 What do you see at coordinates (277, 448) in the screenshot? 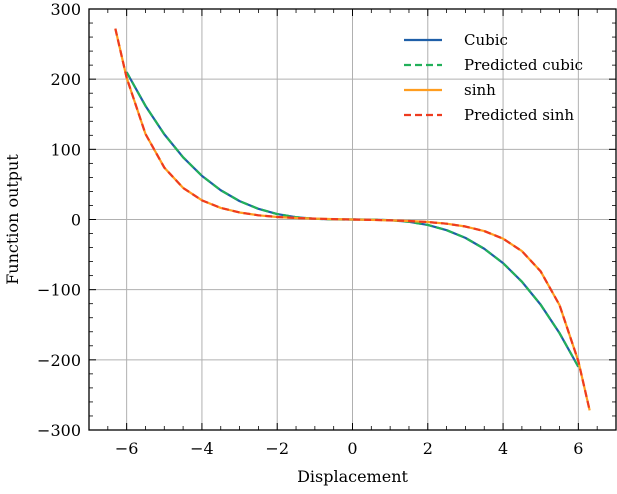
I see `x-tick-label: −2` at bounding box center [277, 448].